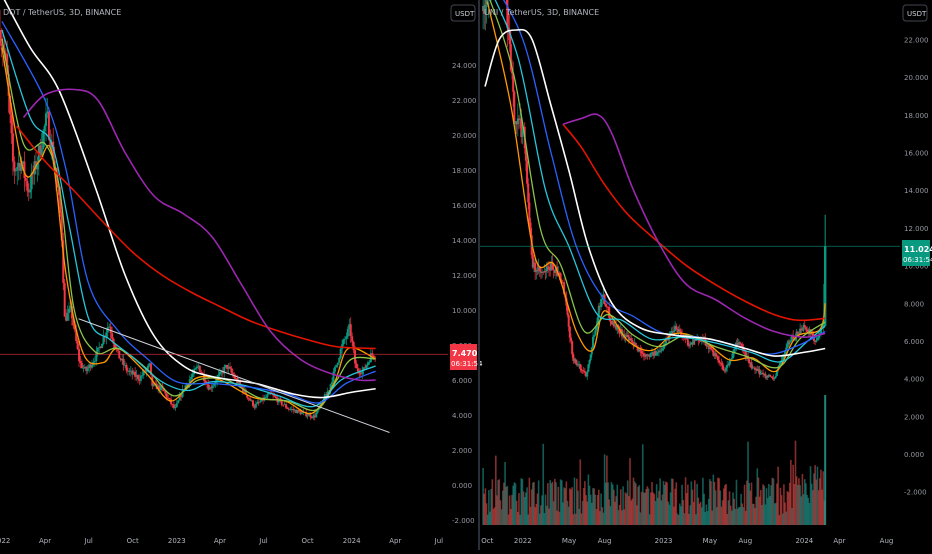  Describe the element at coordinates (439, 541) in the screenshot. I see `left-x-tick-label: Jul` at that location.